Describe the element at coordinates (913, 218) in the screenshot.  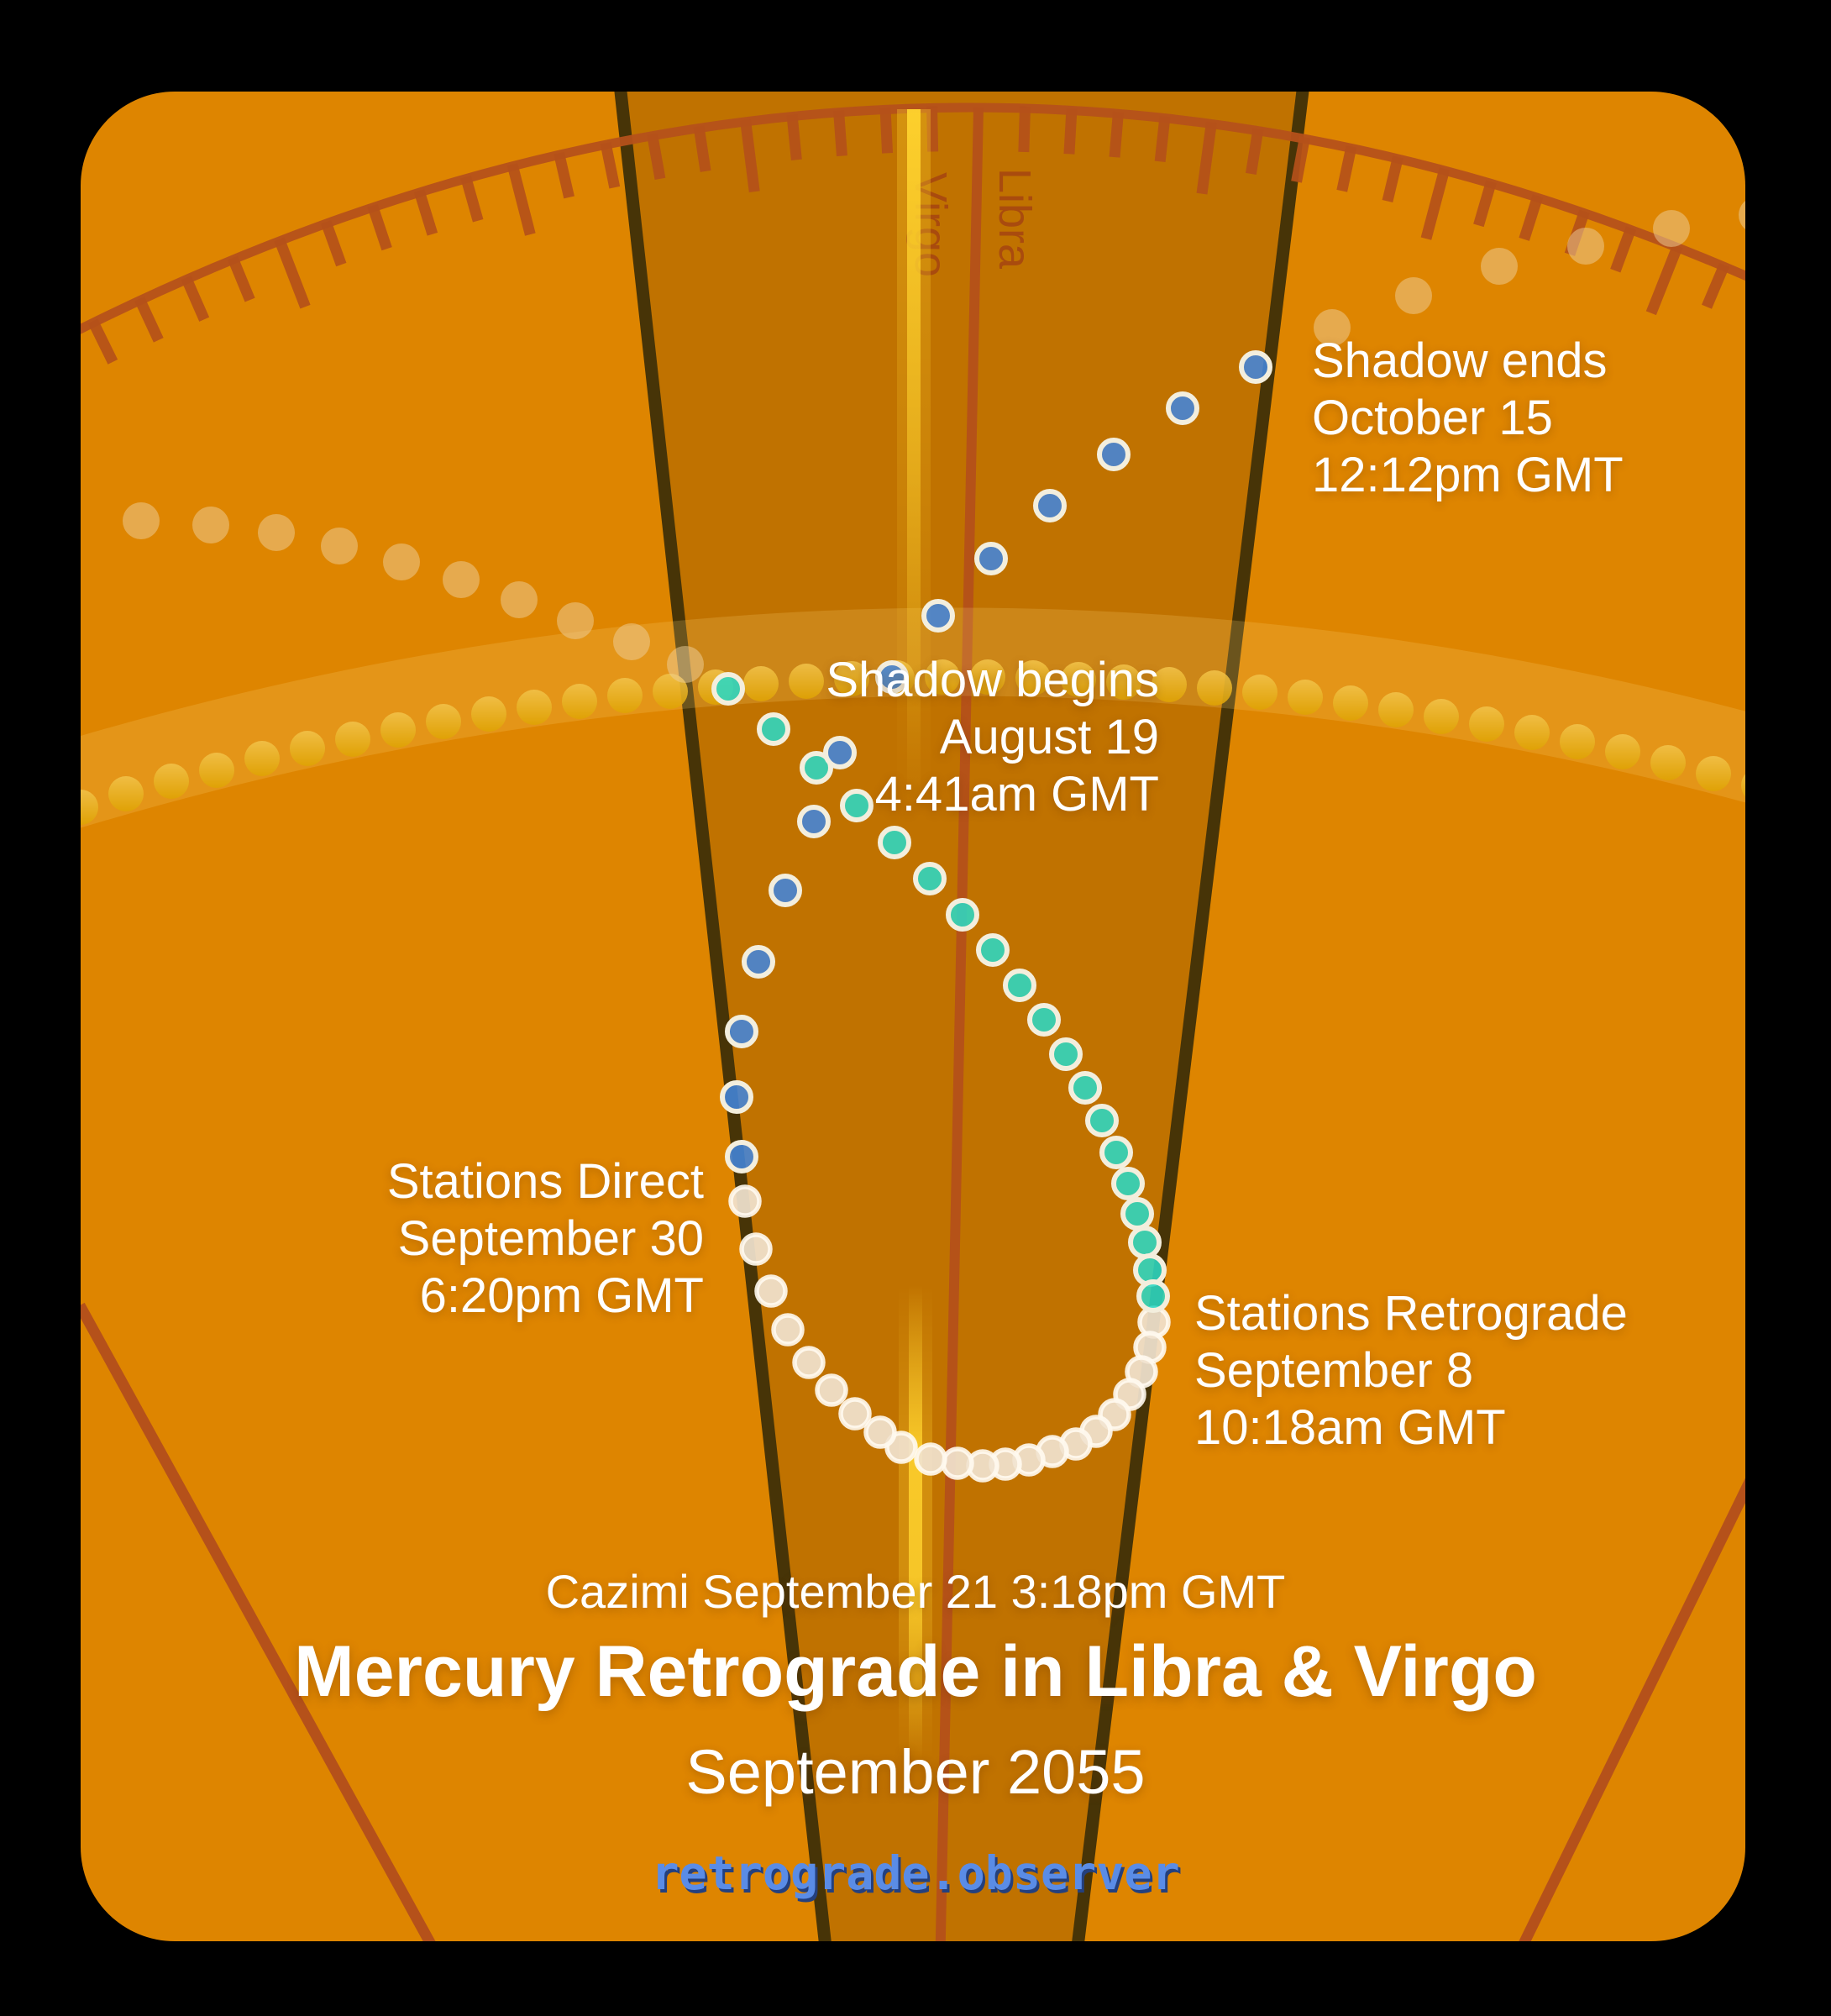
I see `degree-ruler-arc` at that location.